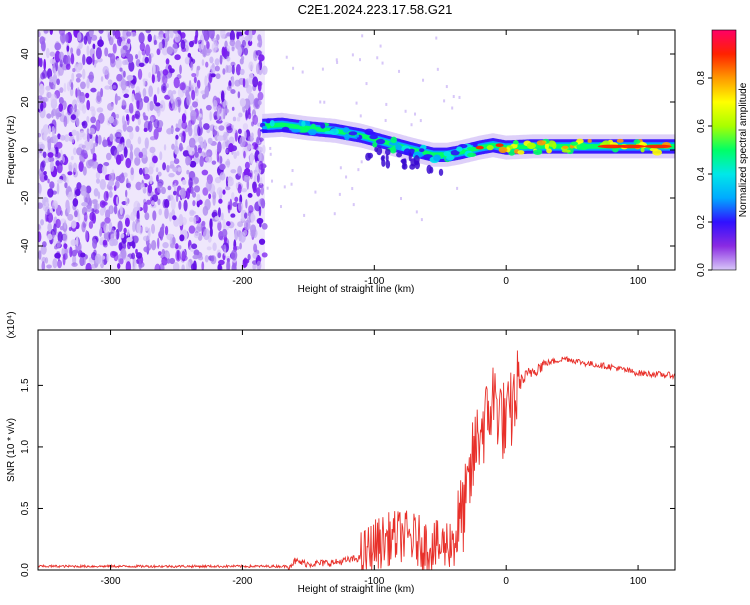  What do you see at coordinates (242, 281) in the screenshot?
I see `x-tick-label: -200` at bounding box center [242, 281].